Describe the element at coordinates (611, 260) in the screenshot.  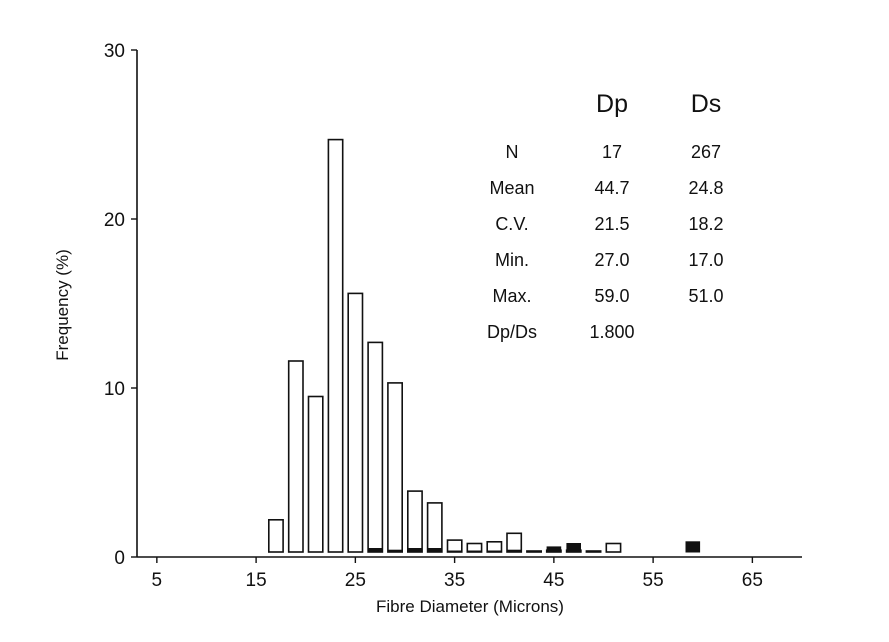
I see `stats-cell-r3-c1: 27.0` at that location.